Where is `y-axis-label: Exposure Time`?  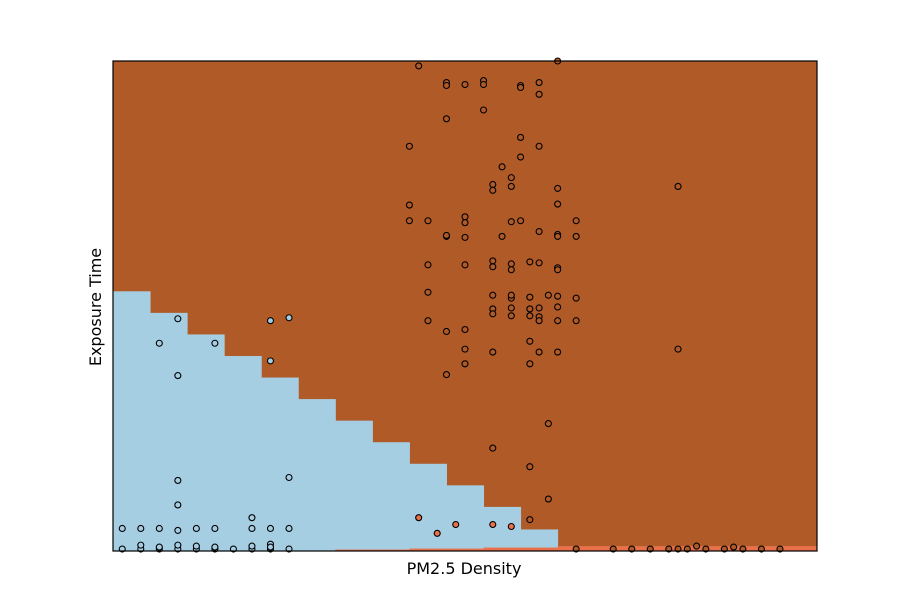 y-axis-label: Exposure Time is located at coordinates (95, 307).